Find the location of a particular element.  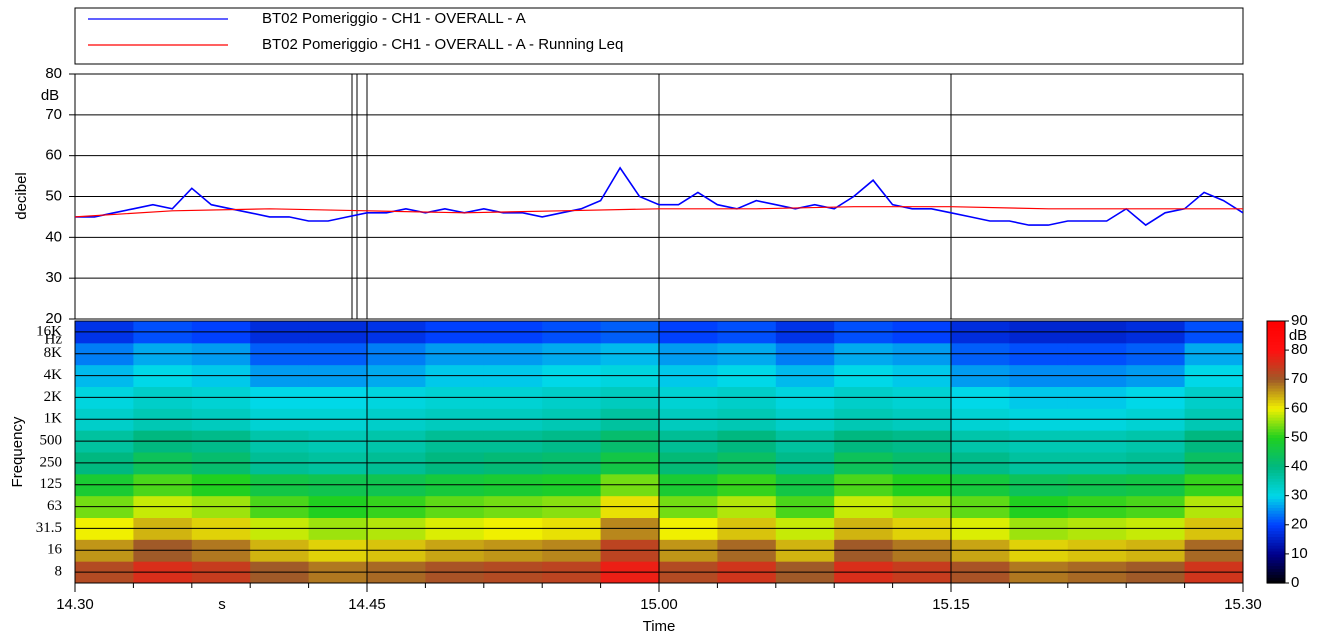

y-tick-label: 16 is located at coordinates (55, 550).